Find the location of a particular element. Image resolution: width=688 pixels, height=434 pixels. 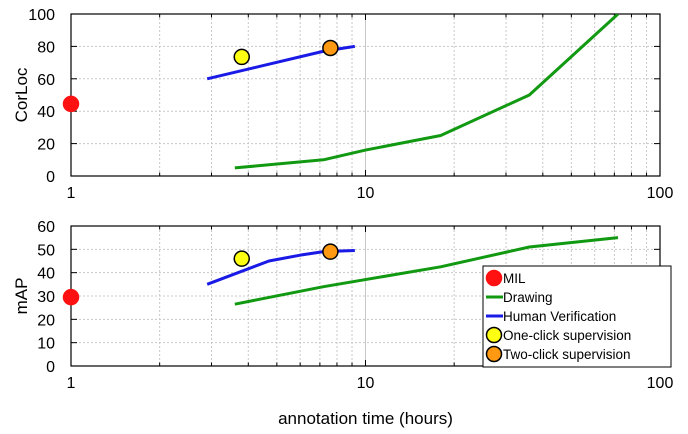

series-line-human-verification is located at coordinates (281, 62).